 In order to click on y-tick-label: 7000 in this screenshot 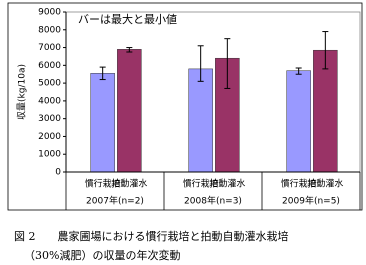, I will do `click(49, 48)`.